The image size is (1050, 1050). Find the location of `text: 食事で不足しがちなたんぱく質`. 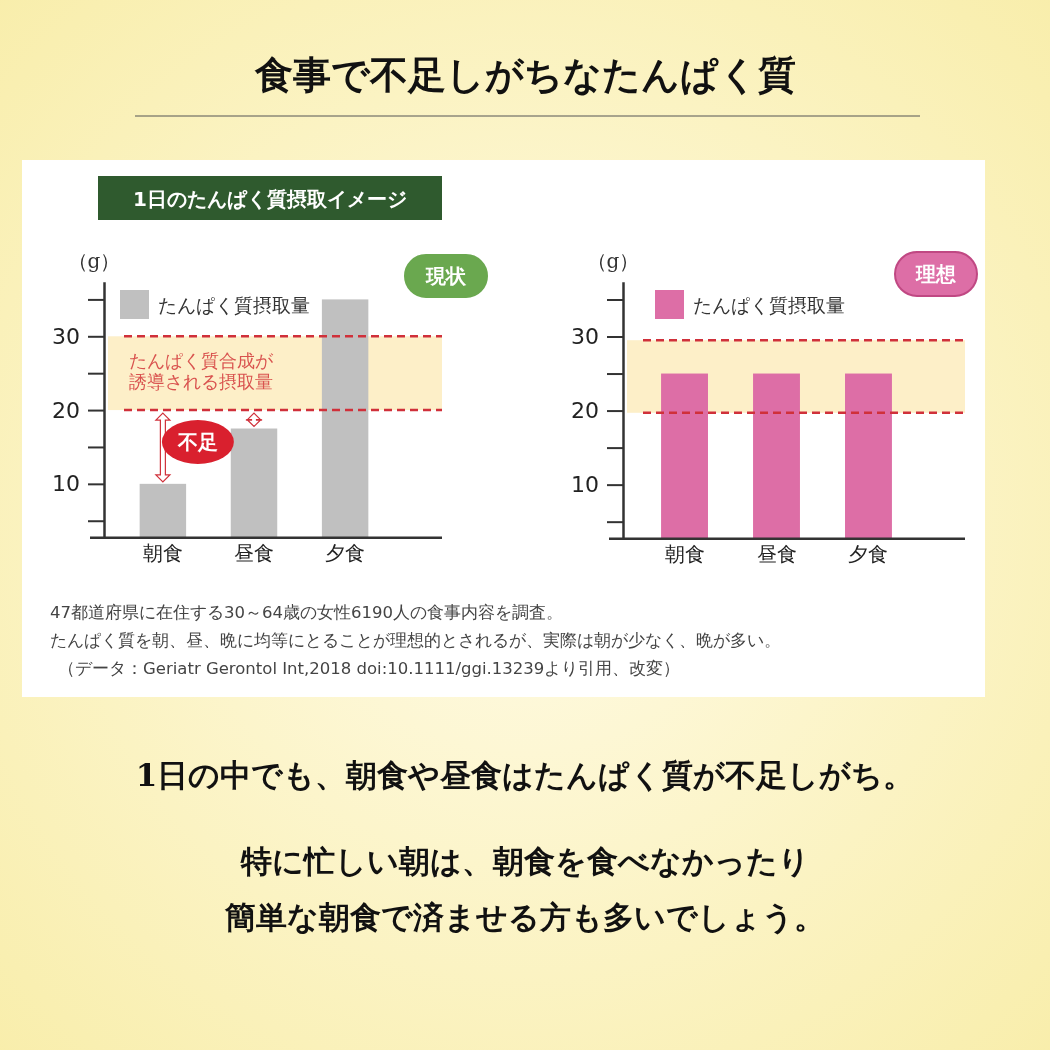

text: 食事で不足しがちなたんぱく質 is located at coordinates (524, 74).